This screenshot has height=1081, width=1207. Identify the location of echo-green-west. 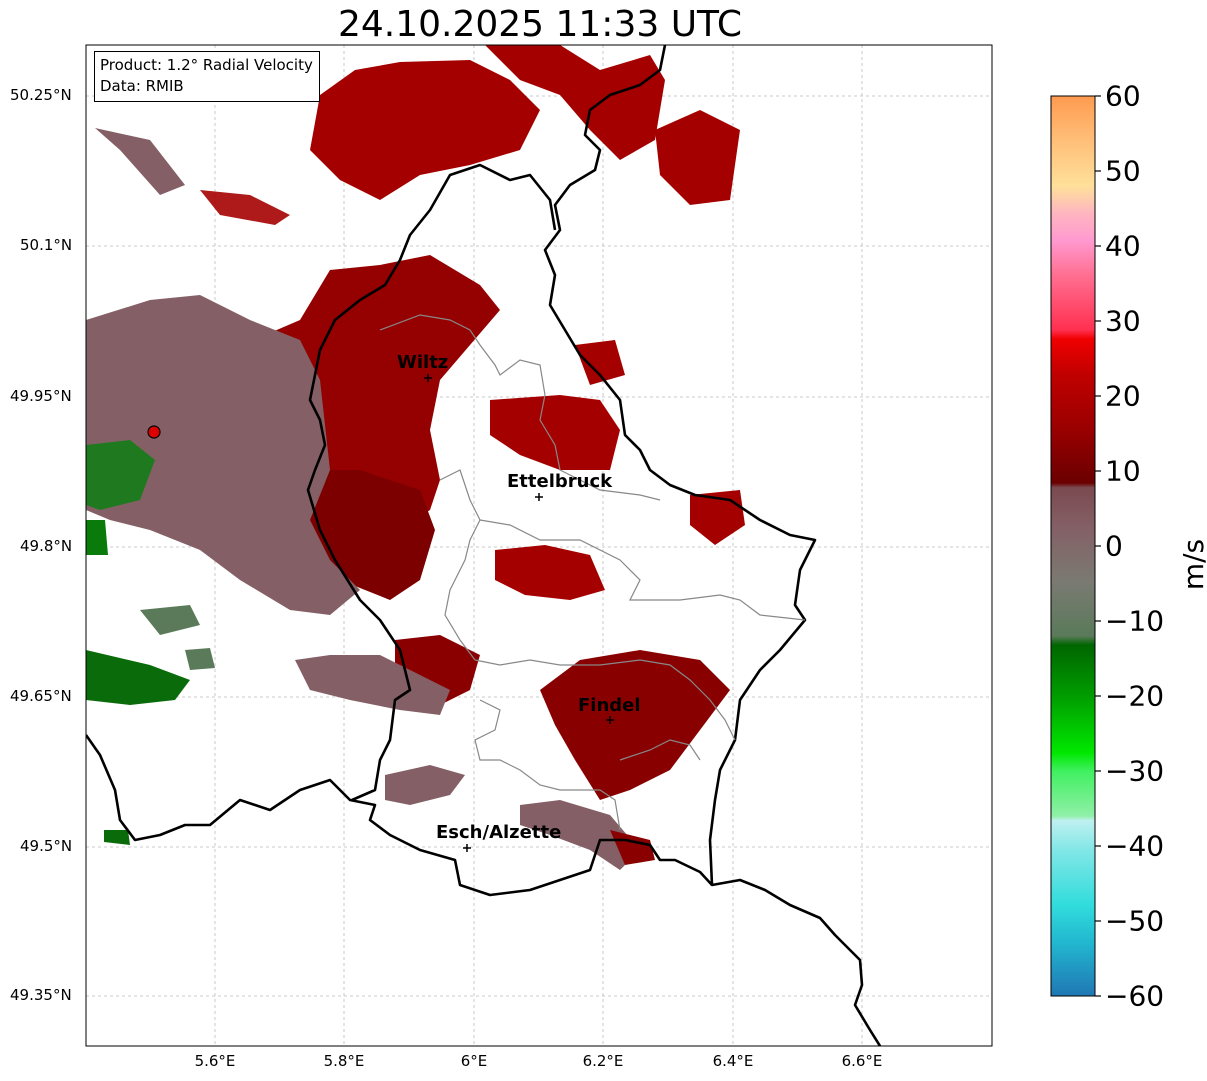
(120, 475).